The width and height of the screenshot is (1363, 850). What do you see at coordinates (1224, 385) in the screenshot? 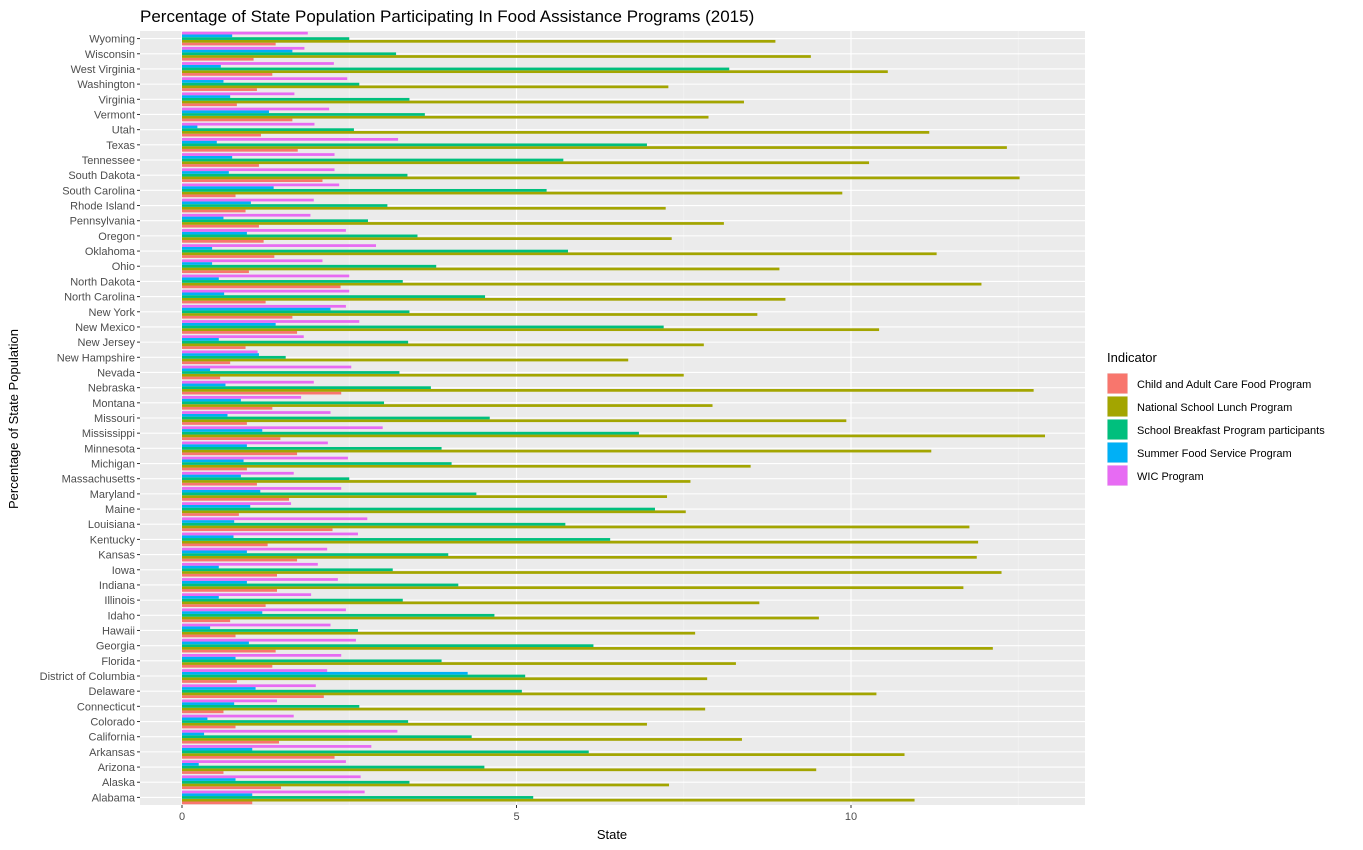
I see `legend-label: Child and Adult Care Food Program` at bounding box center [1224, 385].